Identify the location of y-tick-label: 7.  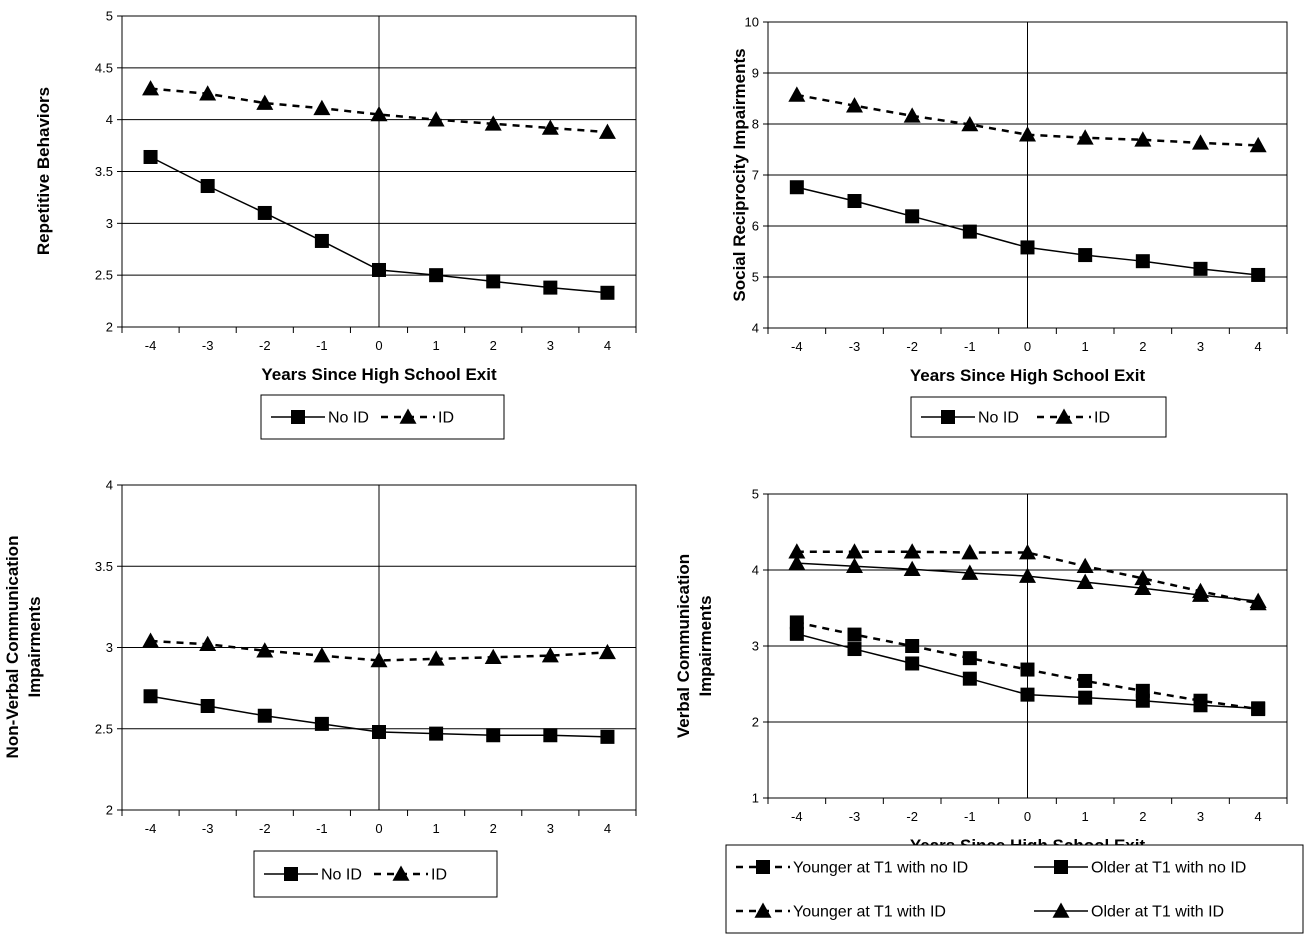
(755, 175).